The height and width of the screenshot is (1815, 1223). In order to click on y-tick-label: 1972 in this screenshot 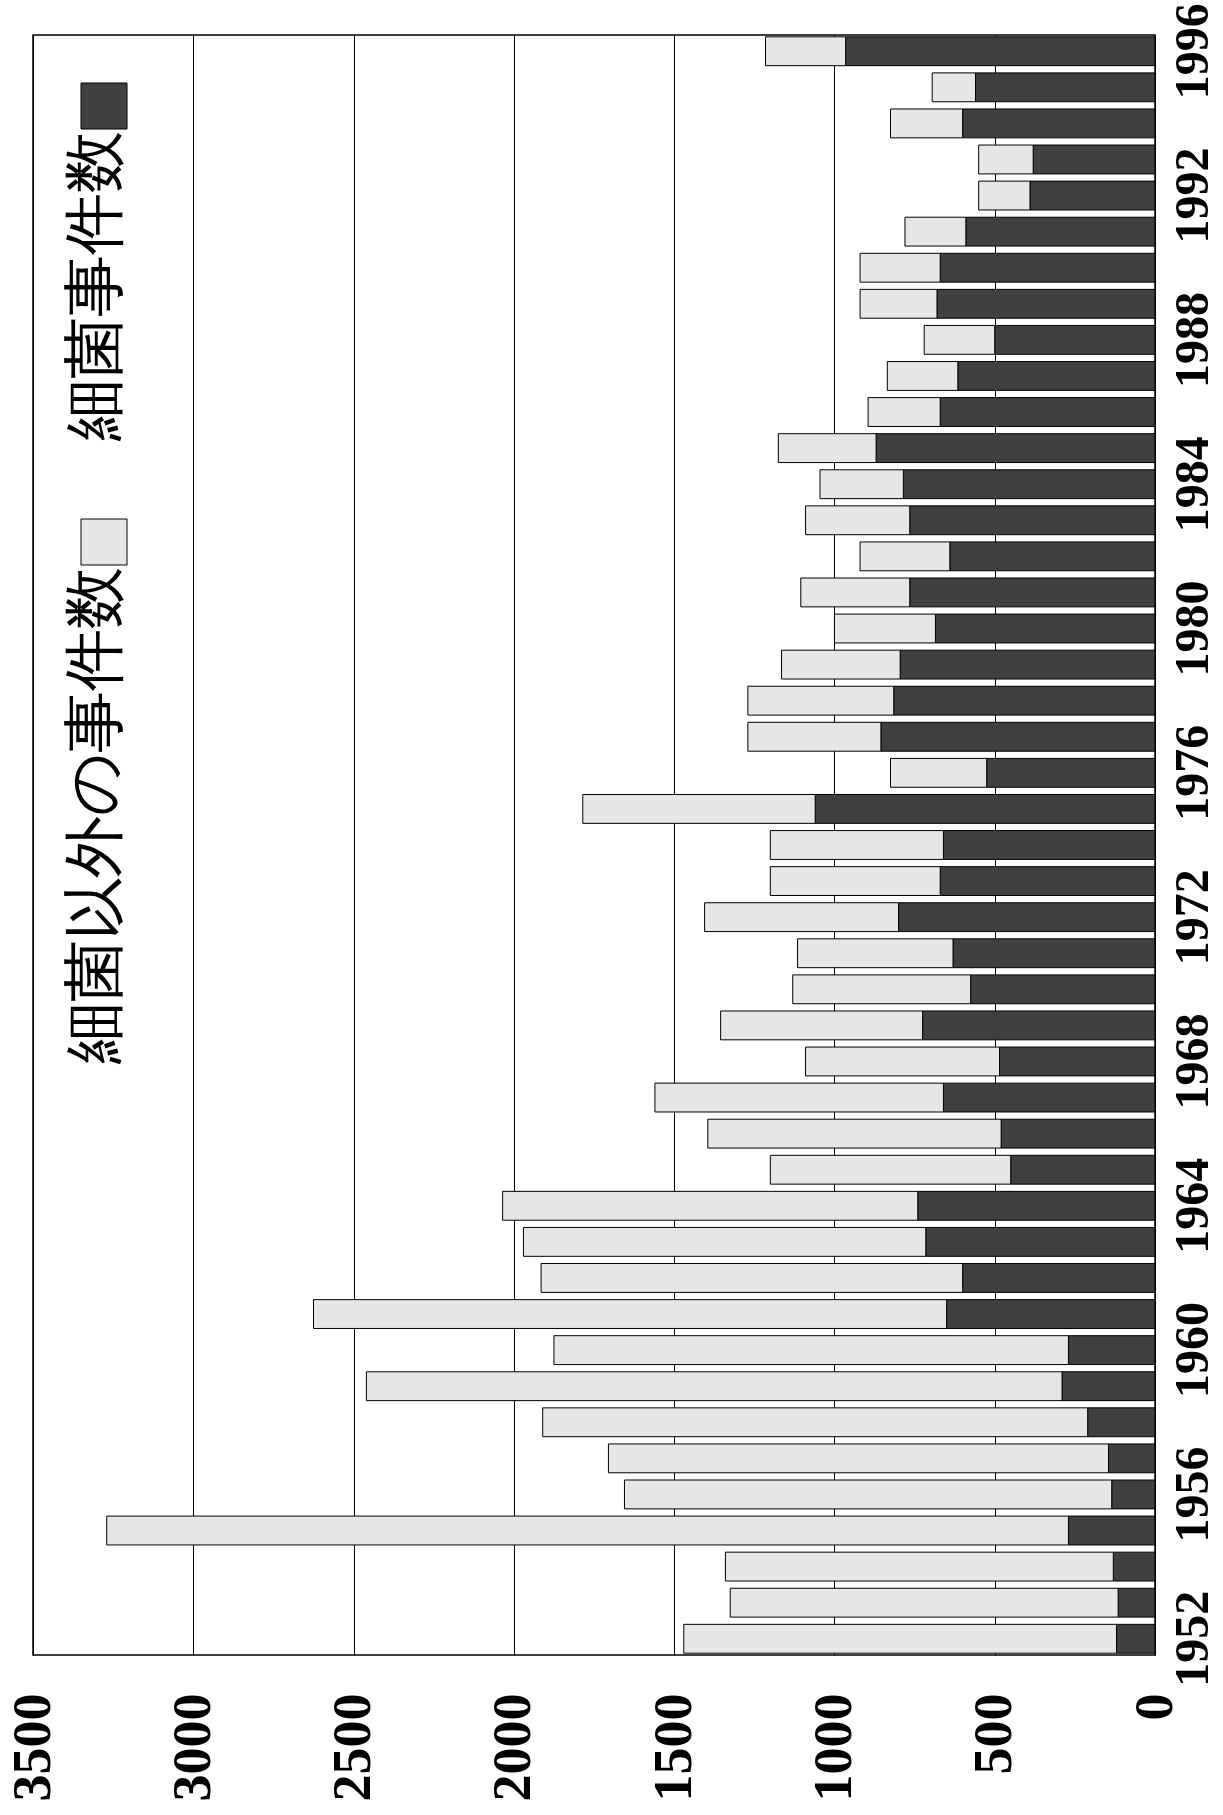, I will do `click(1191, 917)`.